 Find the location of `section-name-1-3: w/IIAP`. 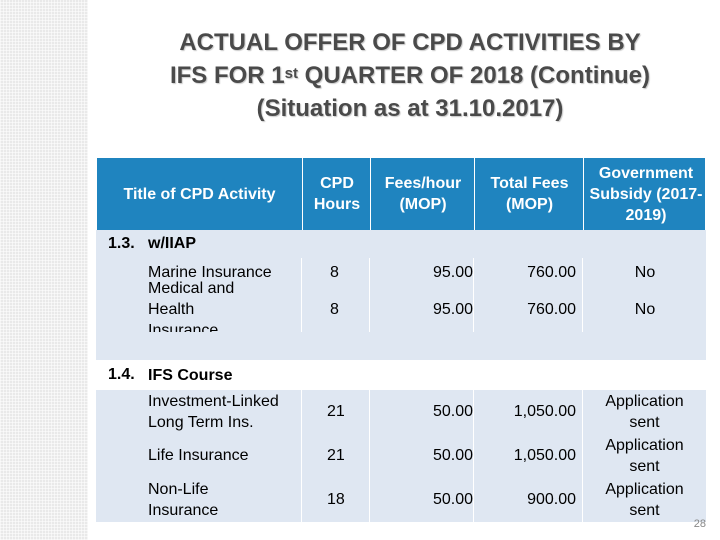

section-name-1-3: w/IIAP is located at coordinates (172, 243).